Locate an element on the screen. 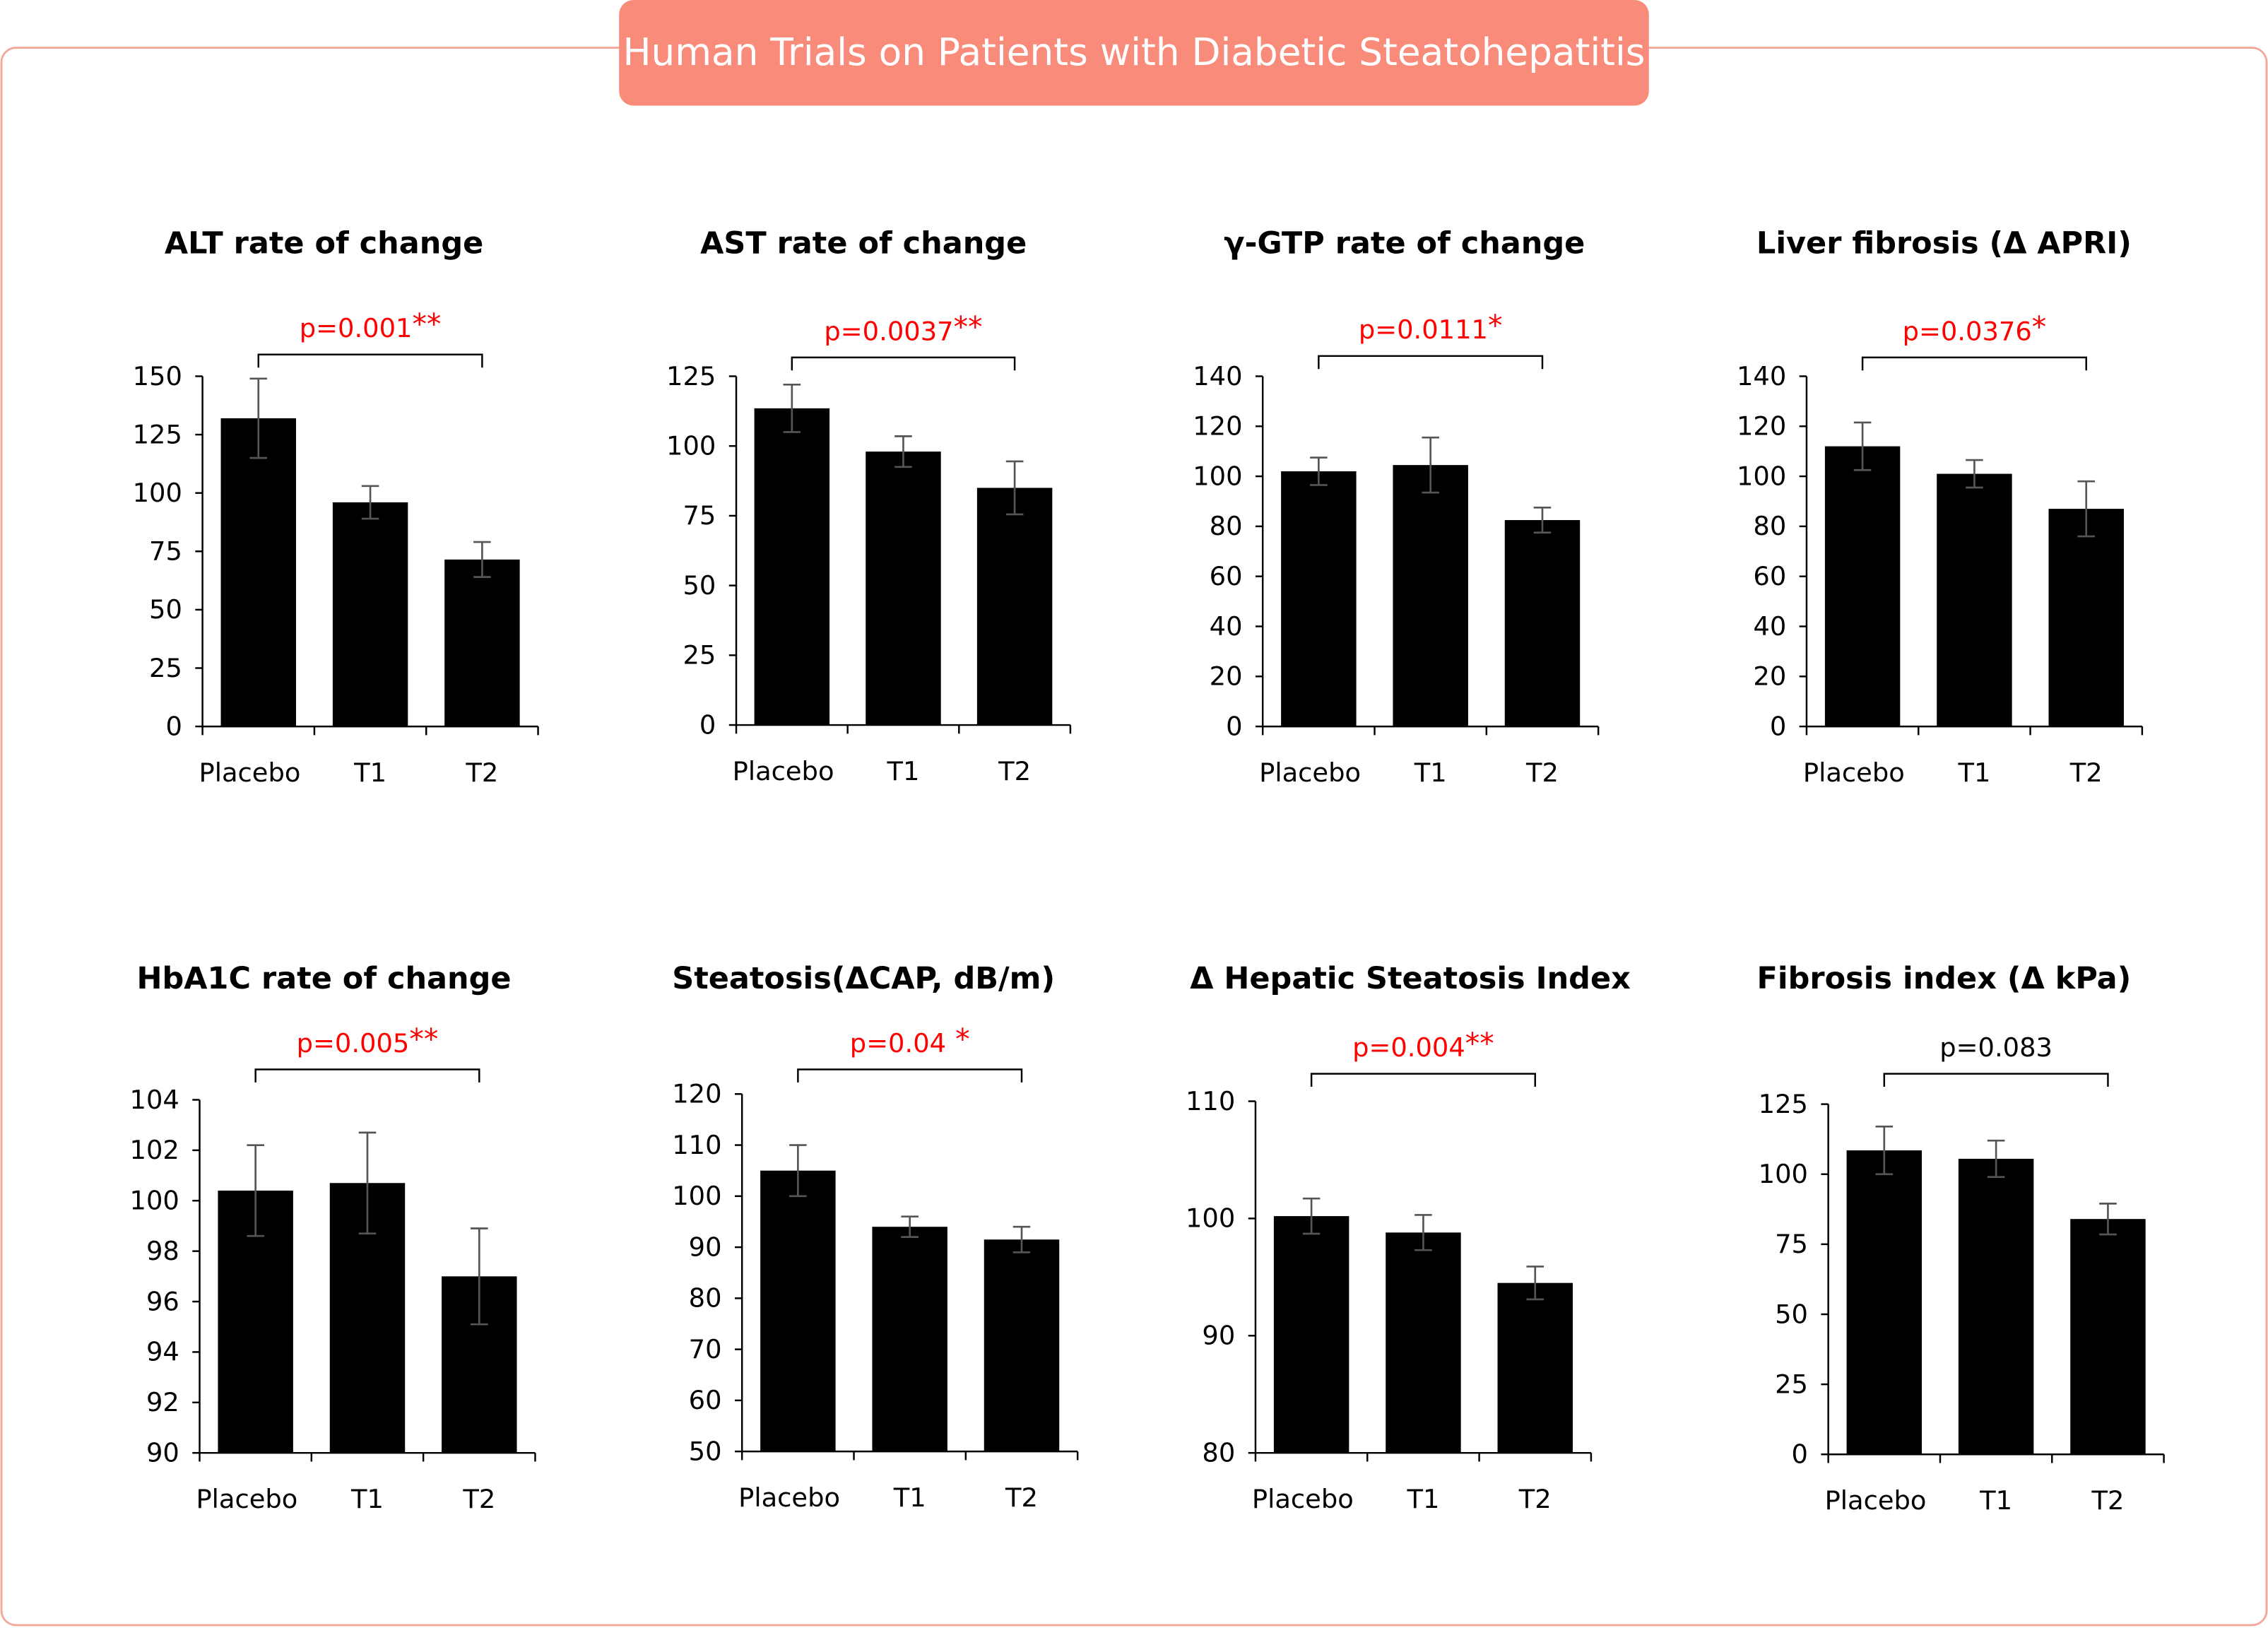 The height and width of the screenshot is (1628, 2268). y-tick-label: 75 is located at coordinates (699, 515).